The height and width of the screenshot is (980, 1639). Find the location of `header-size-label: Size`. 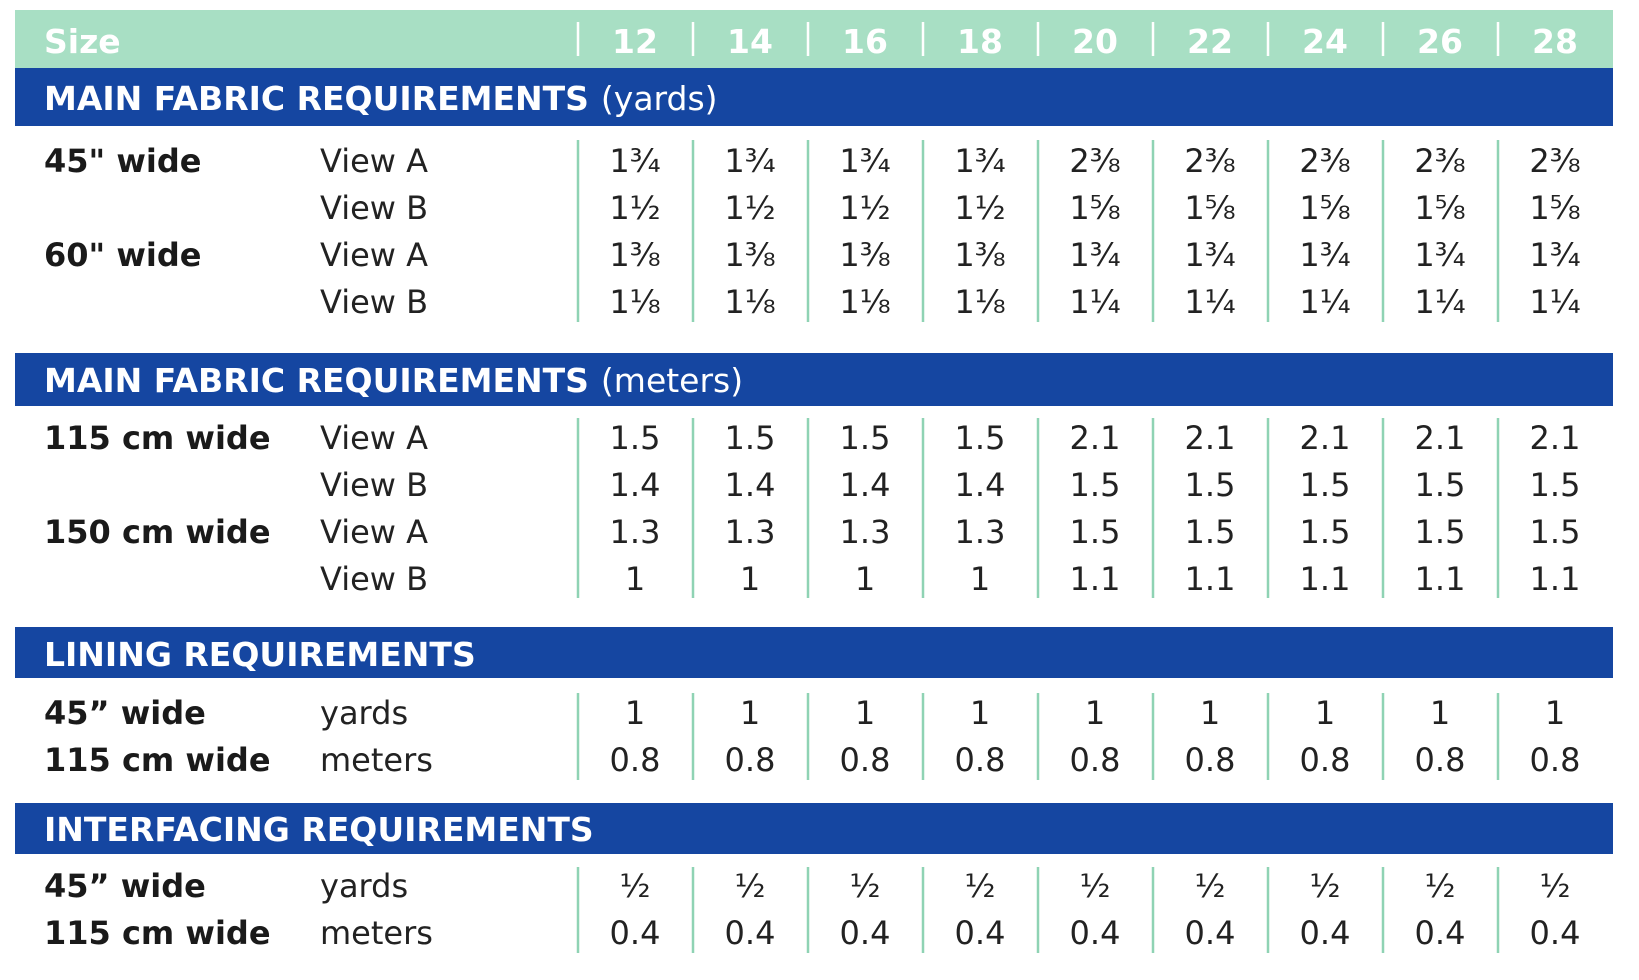

header-size-label: Size is located at coordinates (82, 41).